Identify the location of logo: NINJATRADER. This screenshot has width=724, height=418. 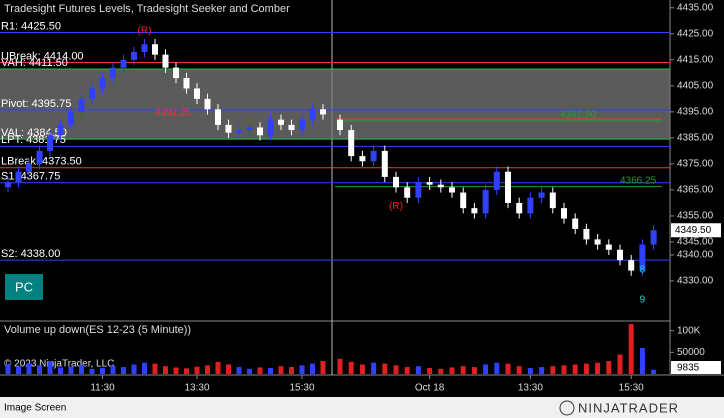
(628, 407).